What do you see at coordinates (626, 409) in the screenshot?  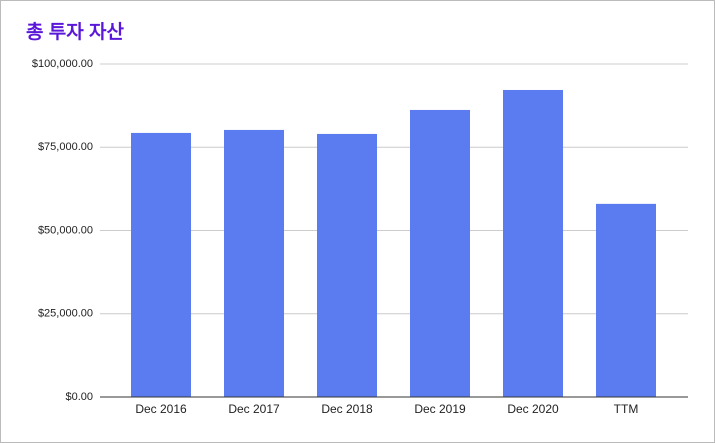 I see `x-tick-label: TTM` at bounding box center [626, 409].